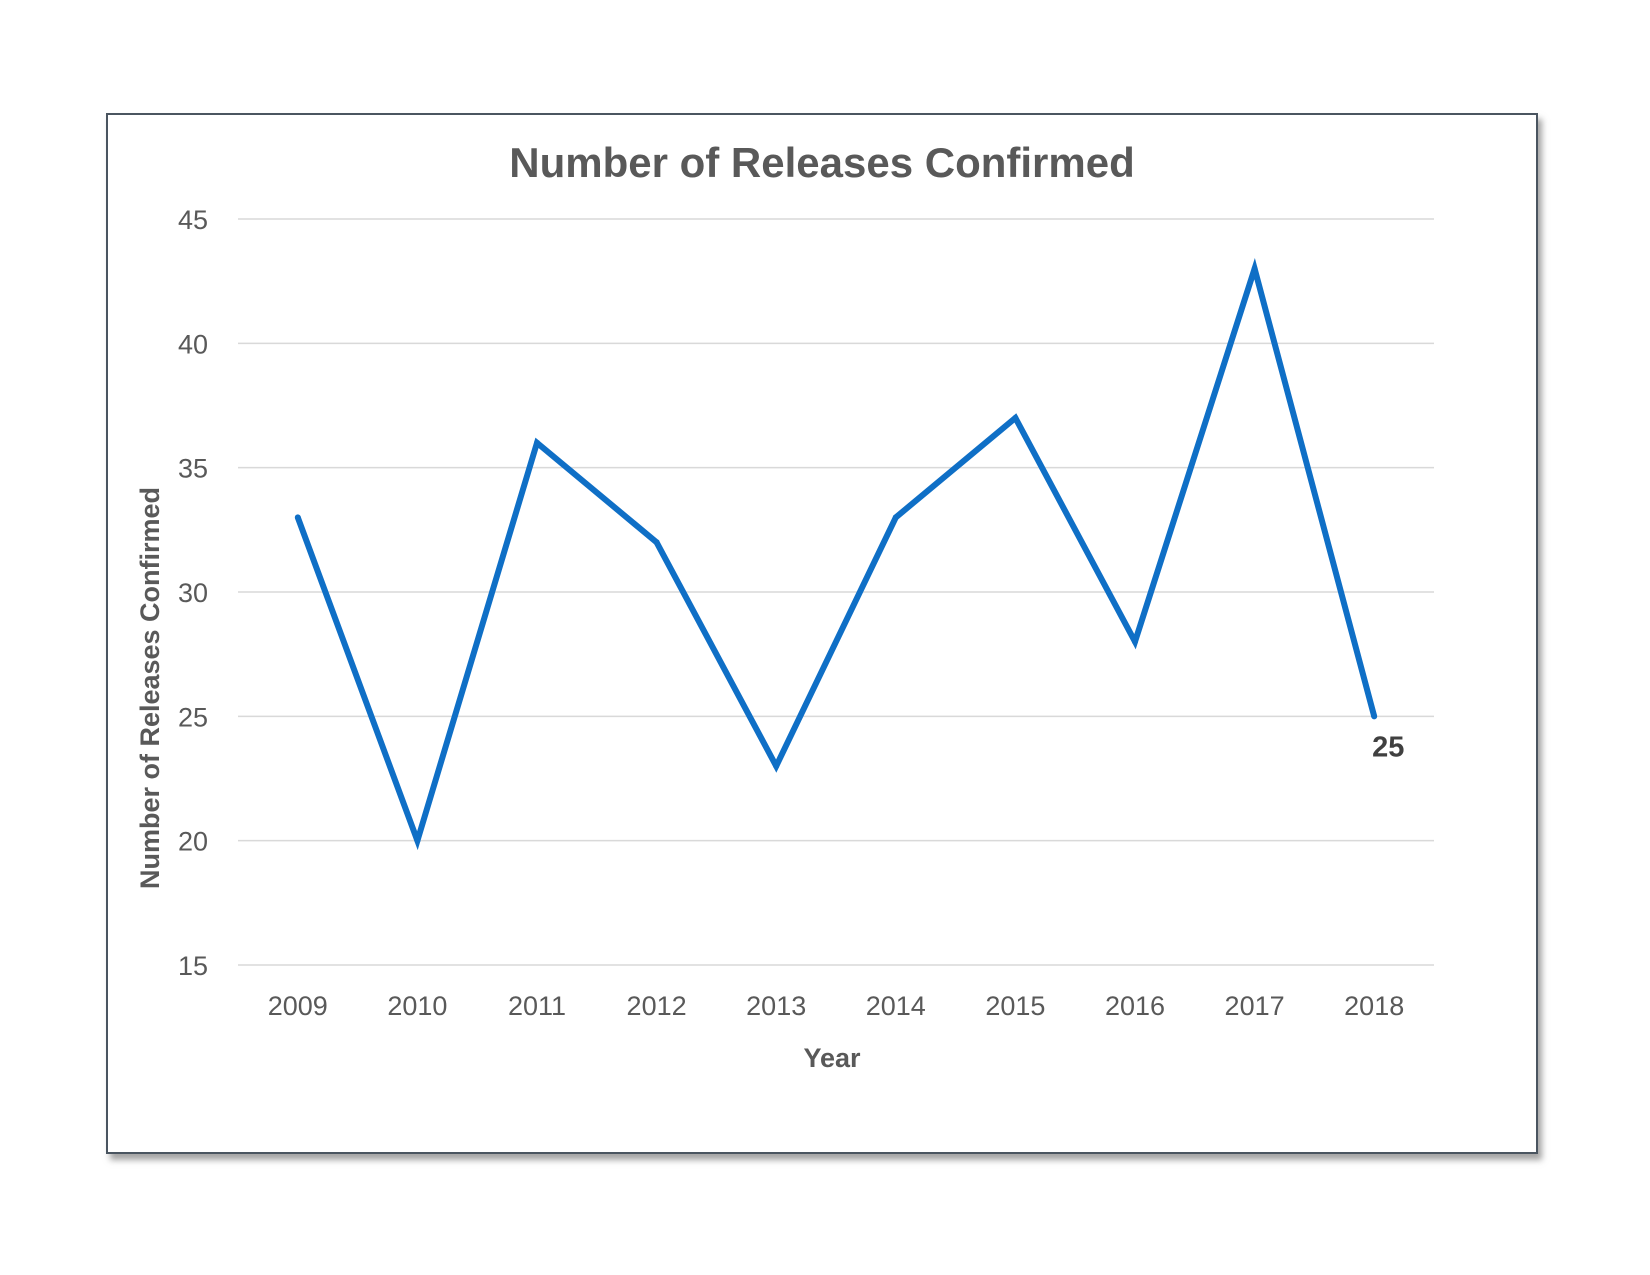 Image resolution: width=1650 pixels, height=1275 pixels. I want to click on y-tick-label: 15, so click(193, 966).